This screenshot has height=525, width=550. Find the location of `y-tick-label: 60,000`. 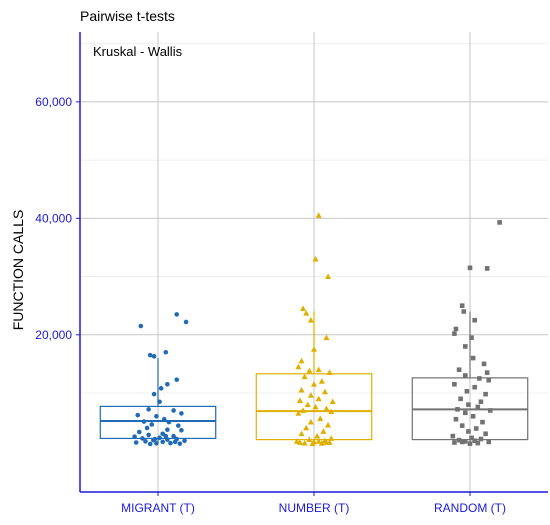

y-tick-label: 60,000 is located at coordinates (53, 102).